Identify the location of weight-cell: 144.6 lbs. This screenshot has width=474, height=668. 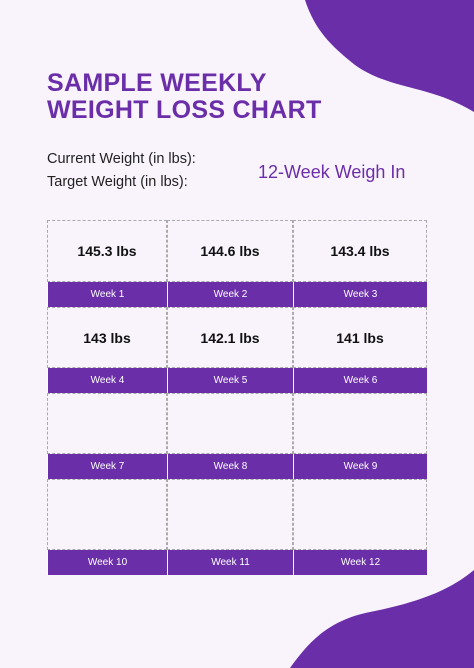
(230, 251).